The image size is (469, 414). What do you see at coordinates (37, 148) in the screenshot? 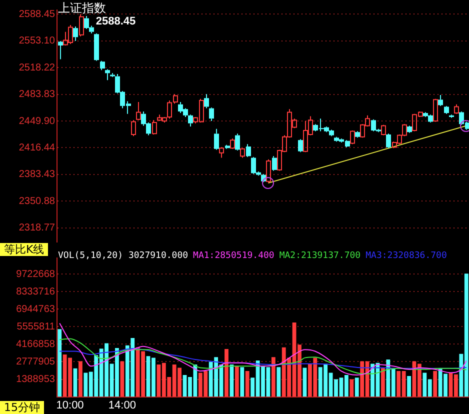
I see `y-tick-label: 2416.44` at bounding box center [37, 148].